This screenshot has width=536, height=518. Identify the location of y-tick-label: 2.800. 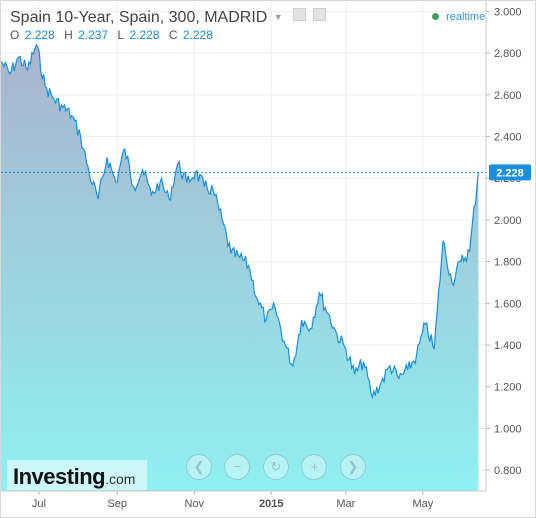
(508, 54).